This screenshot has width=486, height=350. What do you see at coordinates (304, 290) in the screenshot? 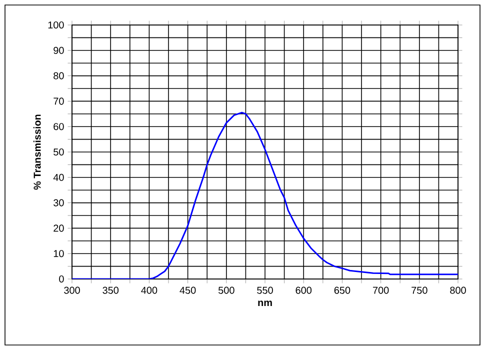
I see `x-tick-label: 600` at bounding box center [304, 290].